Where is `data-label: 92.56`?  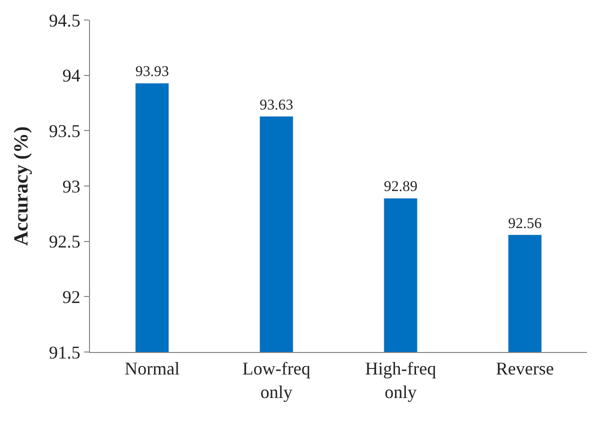 data-label: 92.56 is located at coordinates (525, 224).